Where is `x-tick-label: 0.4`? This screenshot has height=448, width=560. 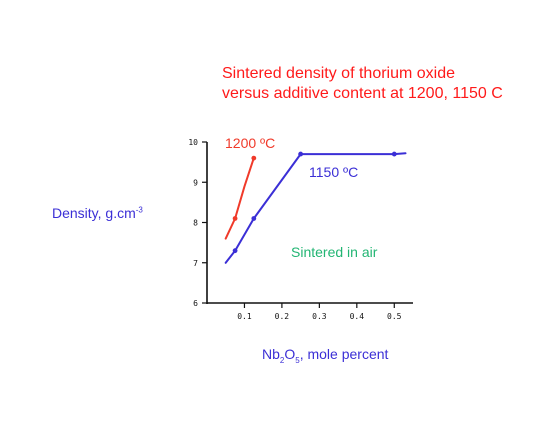
x-tick-label: 0.4 is located at coordinates (357, 316).